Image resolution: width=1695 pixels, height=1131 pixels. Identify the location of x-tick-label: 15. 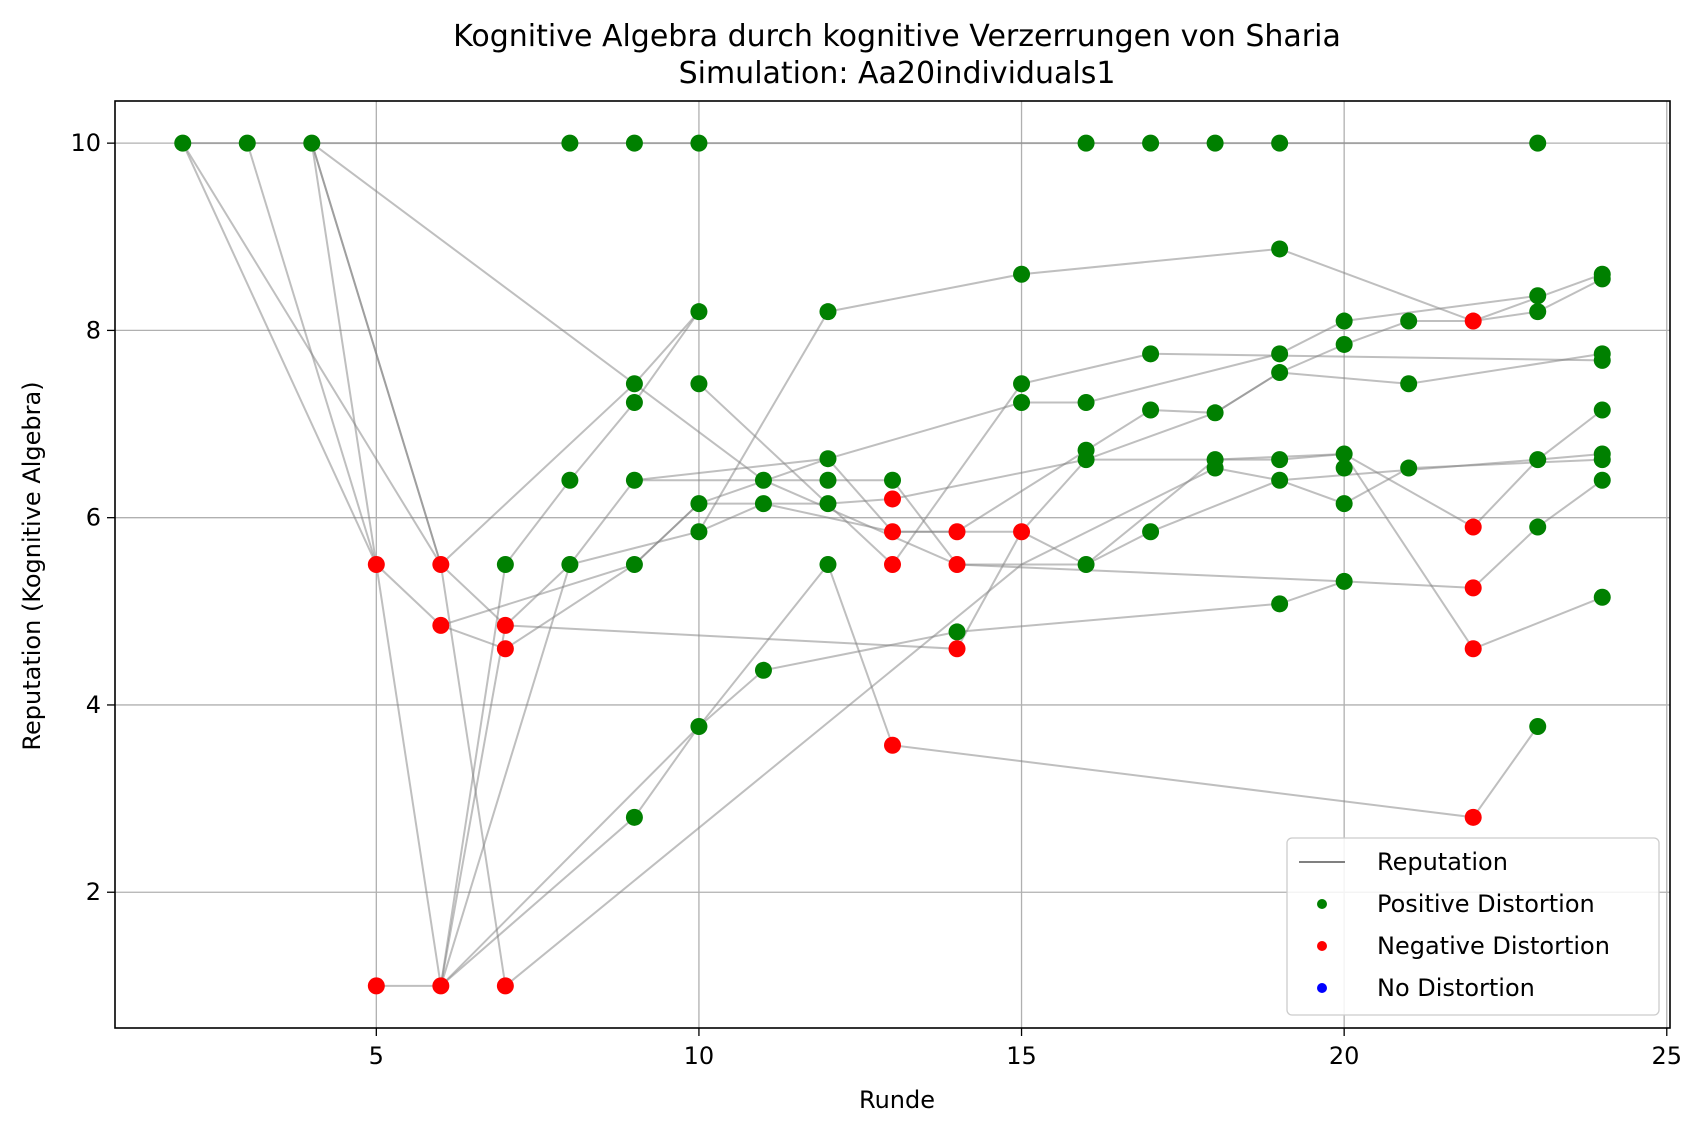
(1021, 1056).